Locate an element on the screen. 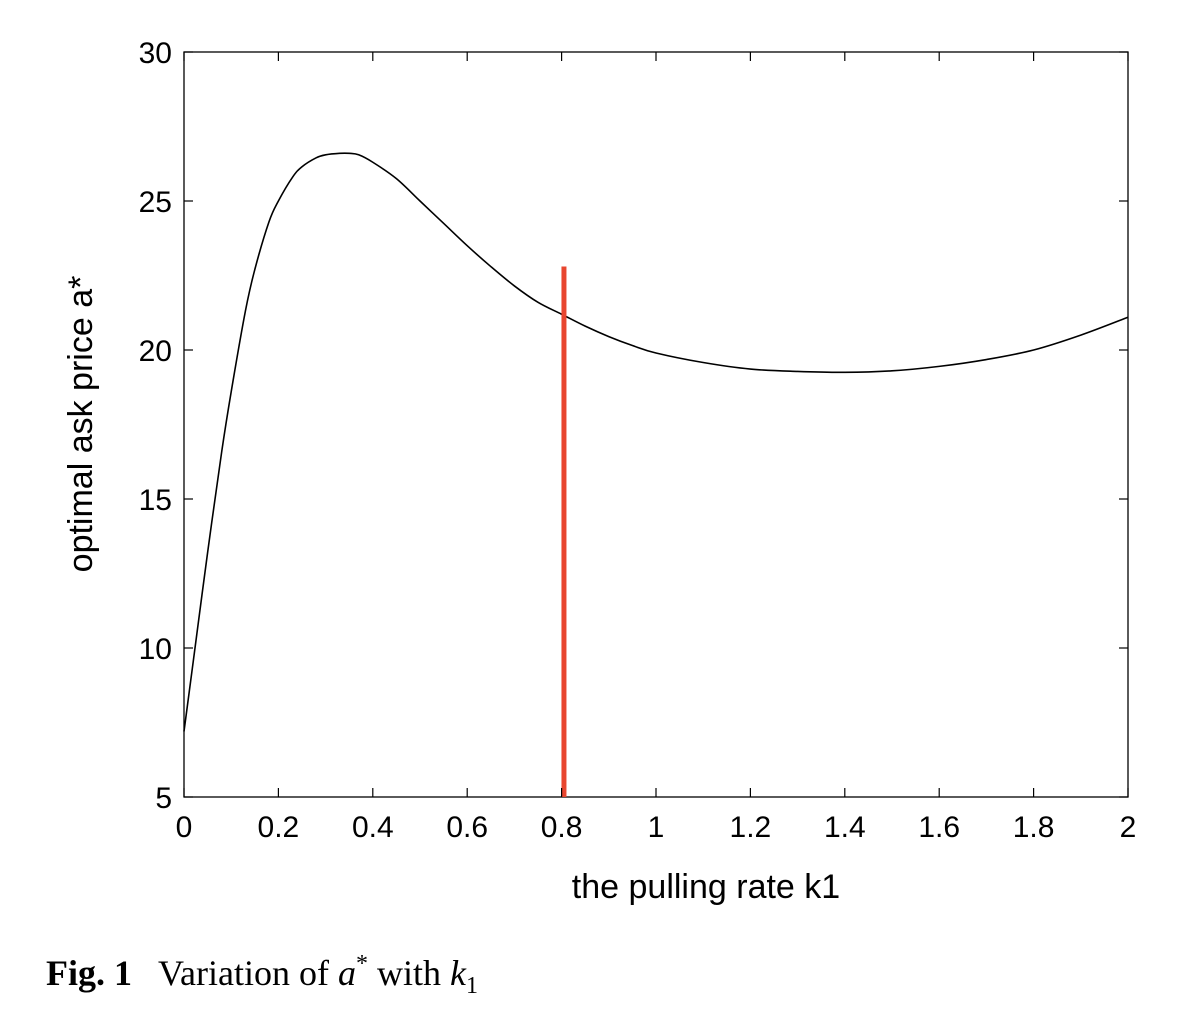 The width and height of the screenshot is (1196, 1014). figure-caption: Fig. 1 Variation of a* with k1 is located at coordinates (262, 974).